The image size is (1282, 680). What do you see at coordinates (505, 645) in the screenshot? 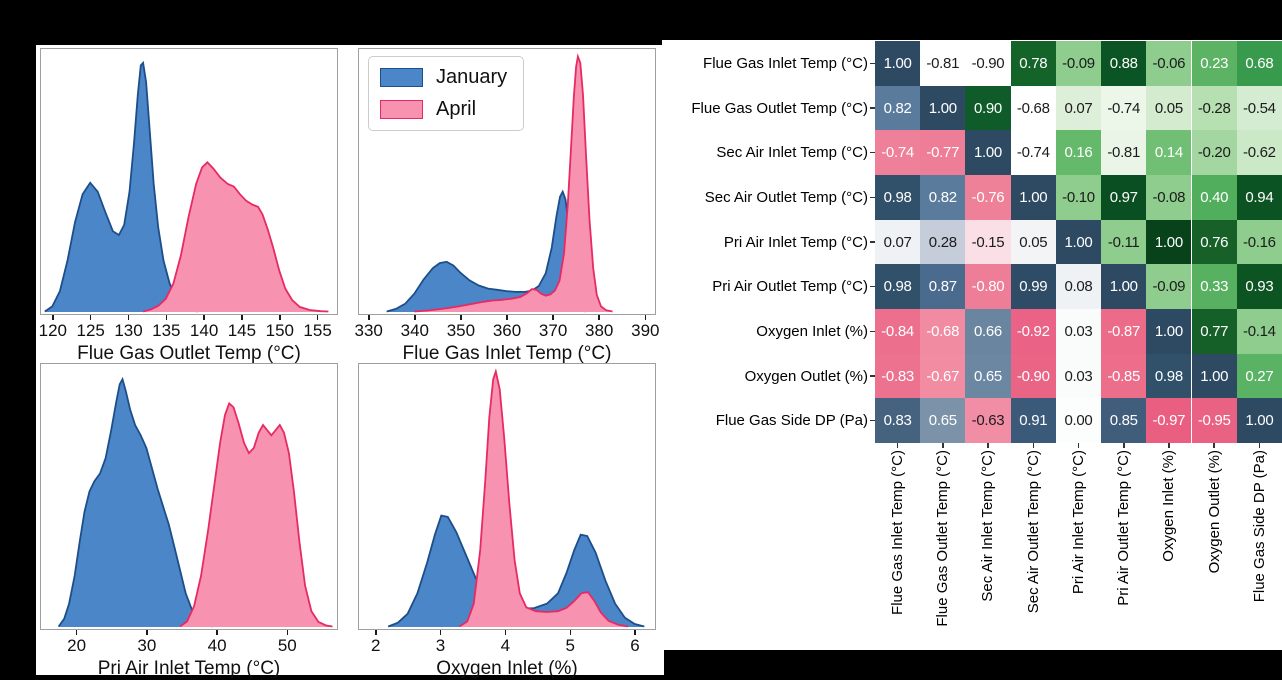
I see `x-tick-label: 4` at bounding box center [505, 645].